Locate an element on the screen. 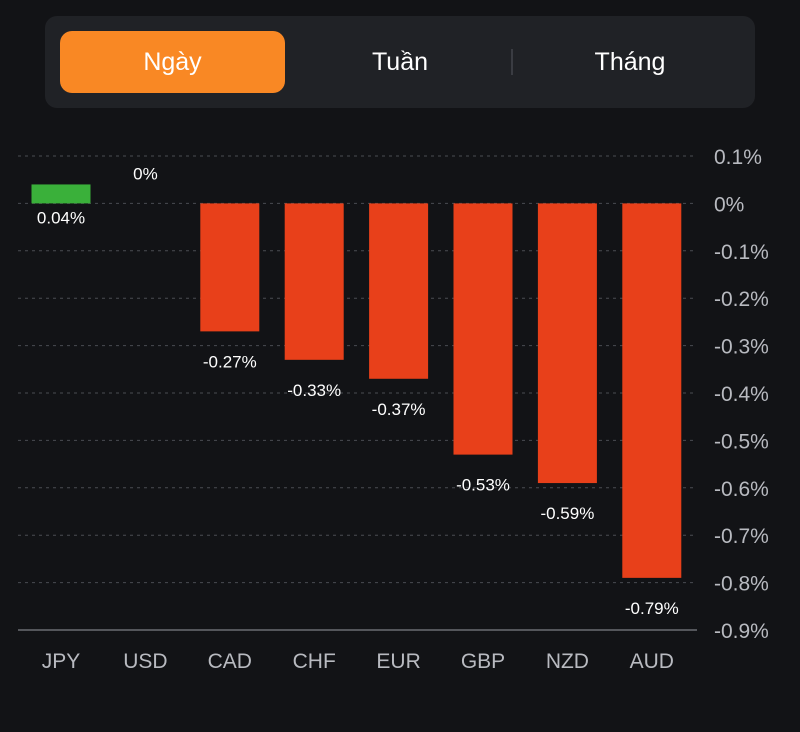  data-label: -0.53% is located at coordinates (483, 485).